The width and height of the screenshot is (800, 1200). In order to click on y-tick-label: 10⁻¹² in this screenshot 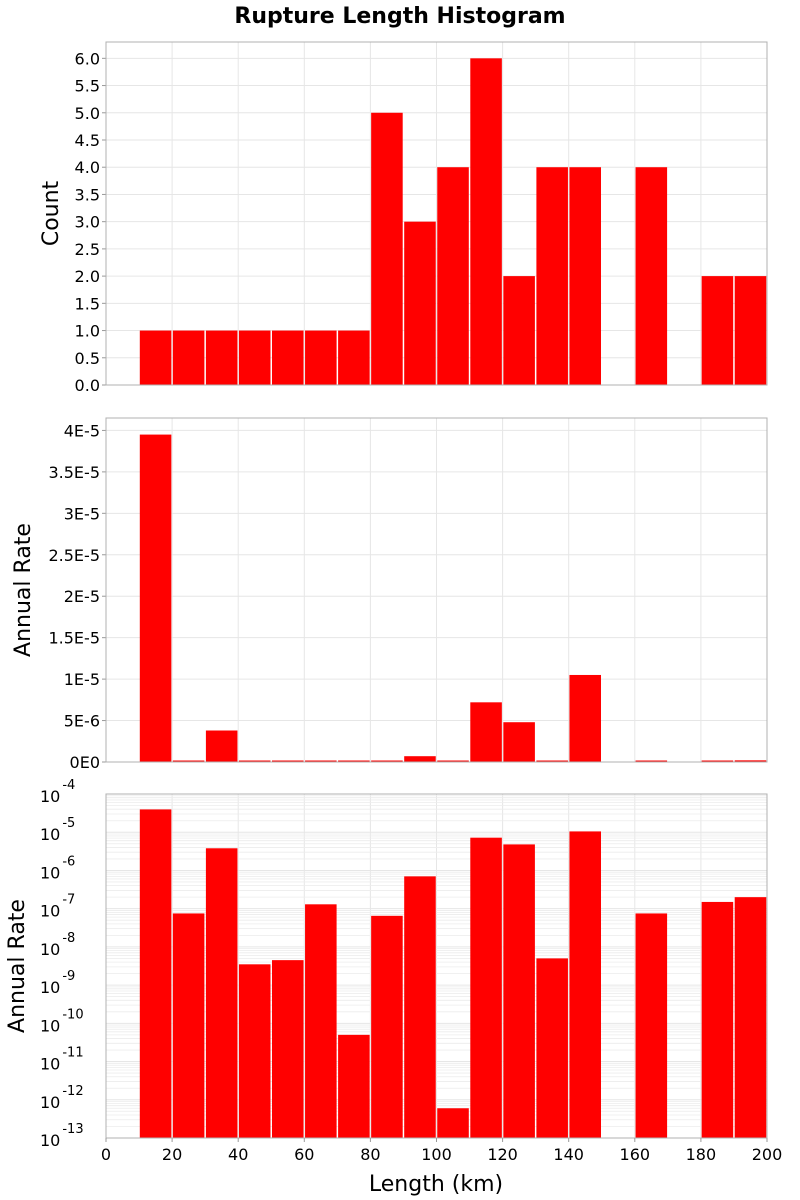, I will do `click(62, 1098)`.